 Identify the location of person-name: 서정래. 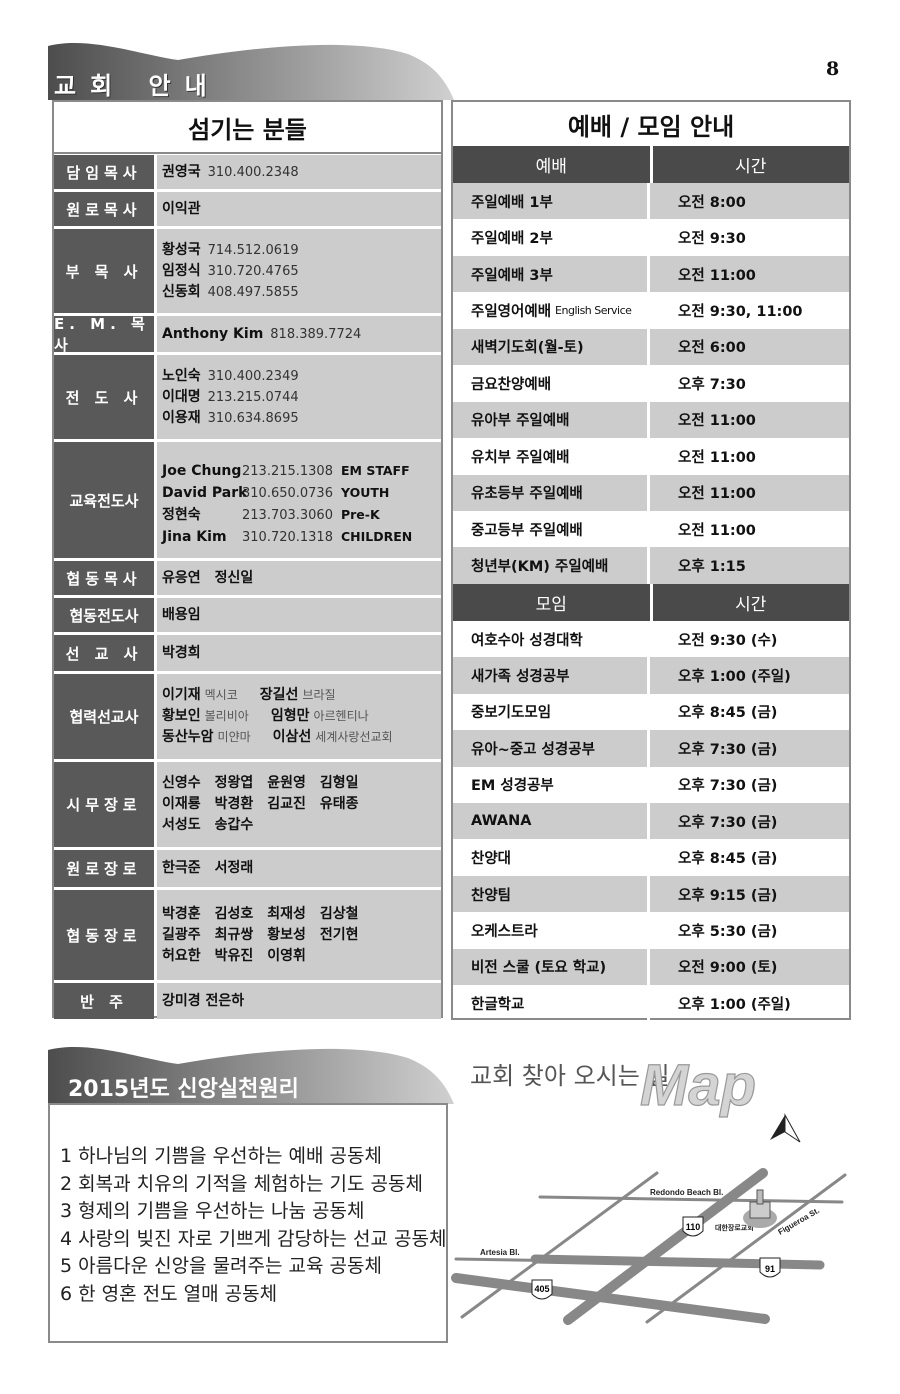
(234, 868).